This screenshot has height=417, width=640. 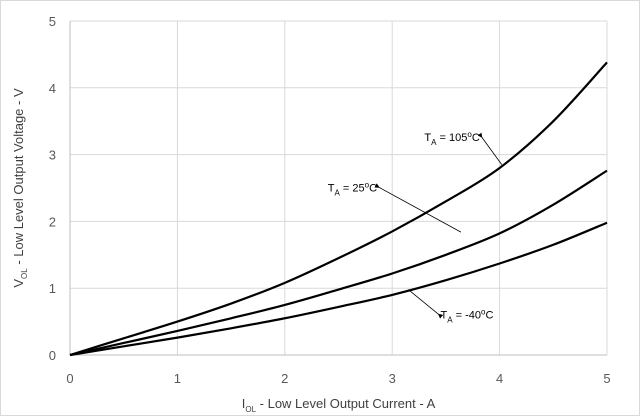 What do you see at coordinates (52, 221) in the screenshot?
I see `y-tick-label: 2` at bounding box center [52, 221].